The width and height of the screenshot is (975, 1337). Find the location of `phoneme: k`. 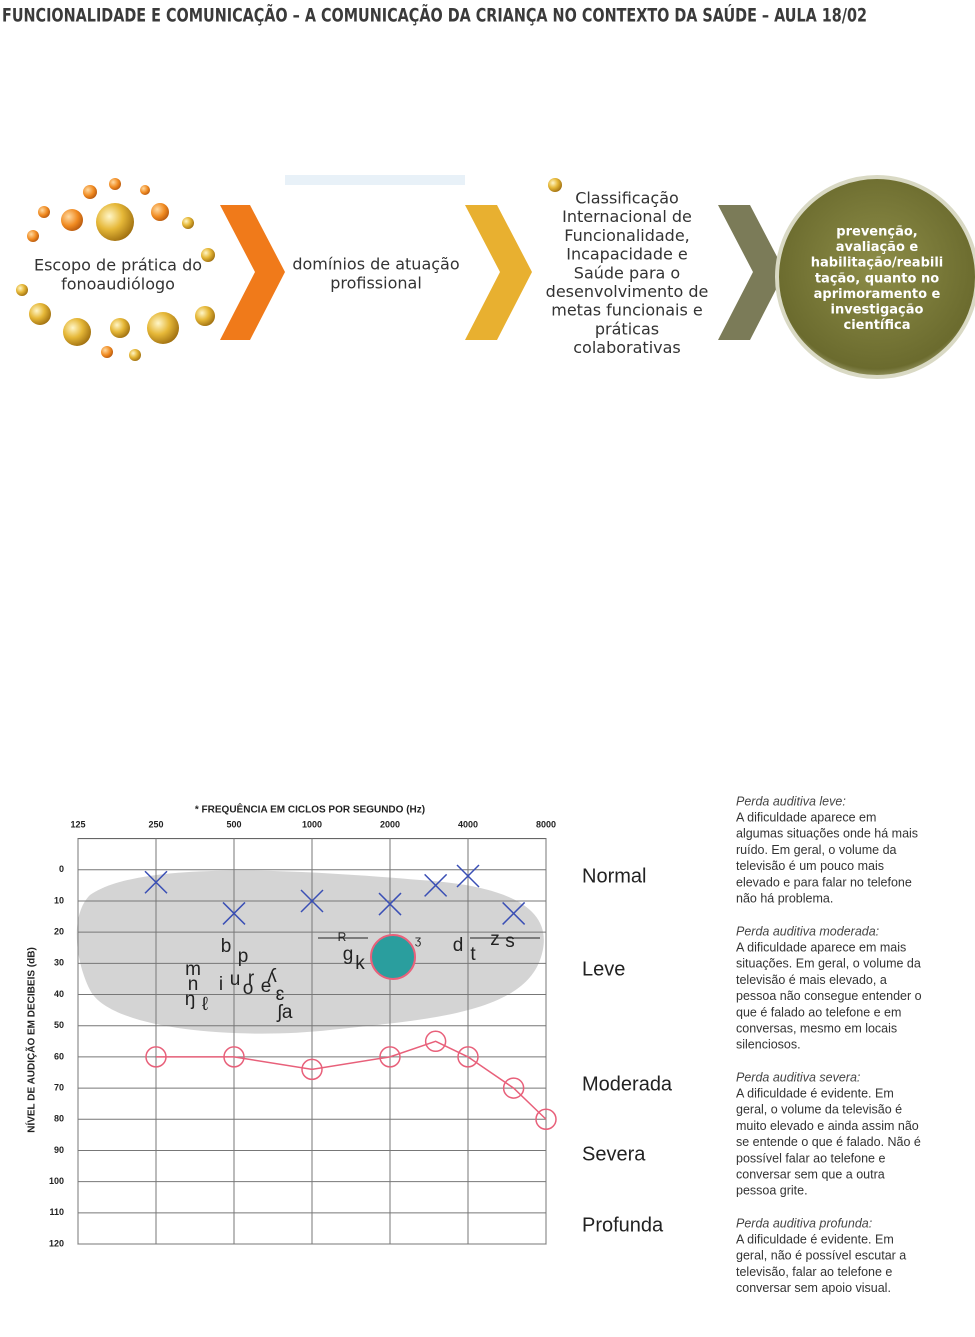

phoneme: k is located at coordinates (360, 963).